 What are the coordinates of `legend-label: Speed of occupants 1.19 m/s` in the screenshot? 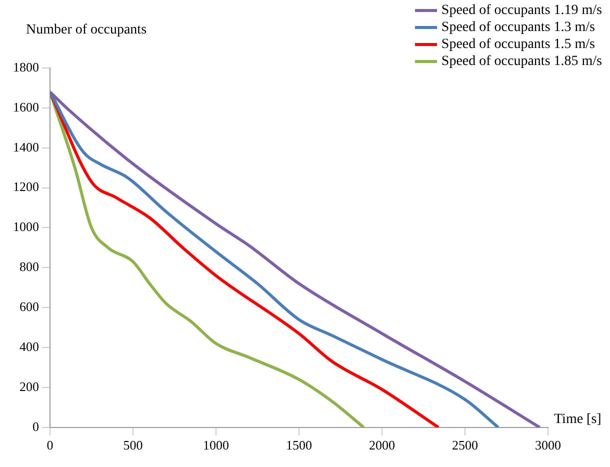 It's located at (521, 10).